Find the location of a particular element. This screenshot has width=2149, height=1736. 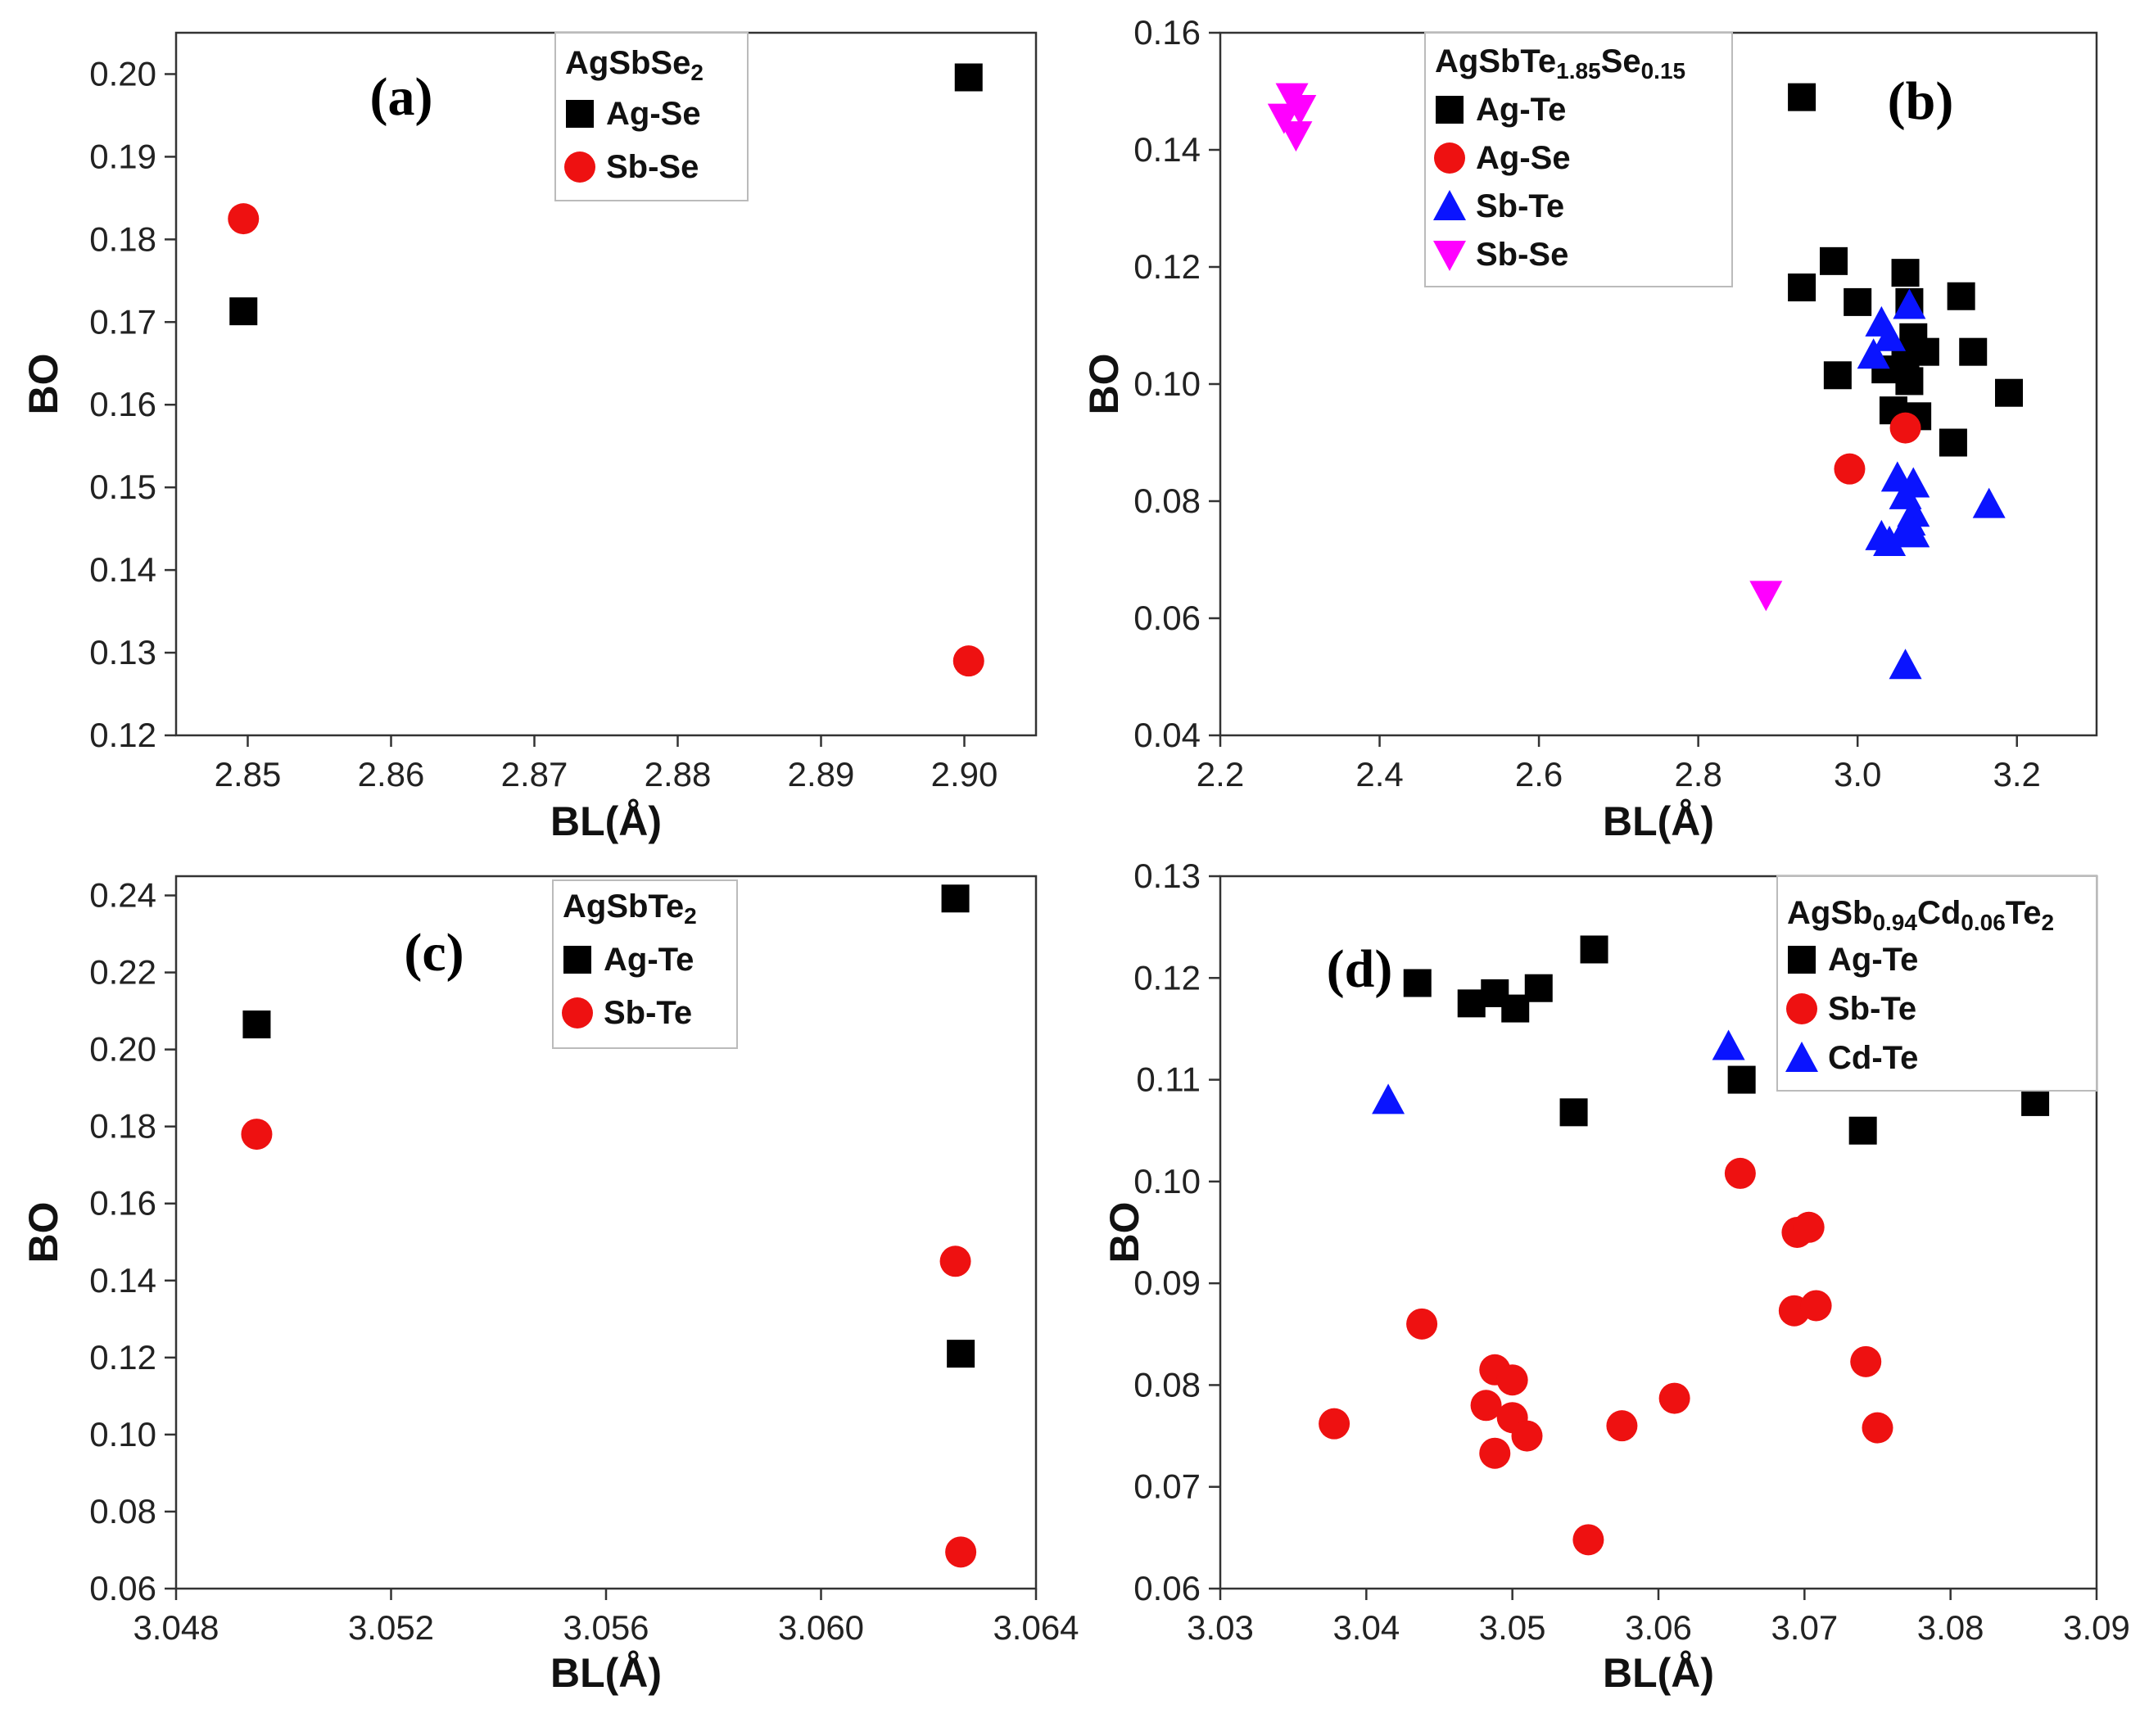

y-tick-label: 0.20 is located at coordinates (122, 73).